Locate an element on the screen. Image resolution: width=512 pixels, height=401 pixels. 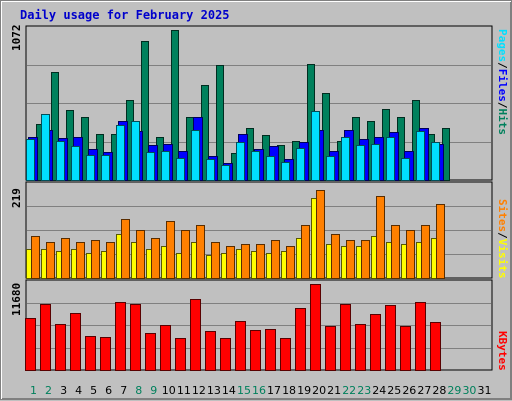
x-tick-label-day-28: 28 is located at coordinates (439, 390).